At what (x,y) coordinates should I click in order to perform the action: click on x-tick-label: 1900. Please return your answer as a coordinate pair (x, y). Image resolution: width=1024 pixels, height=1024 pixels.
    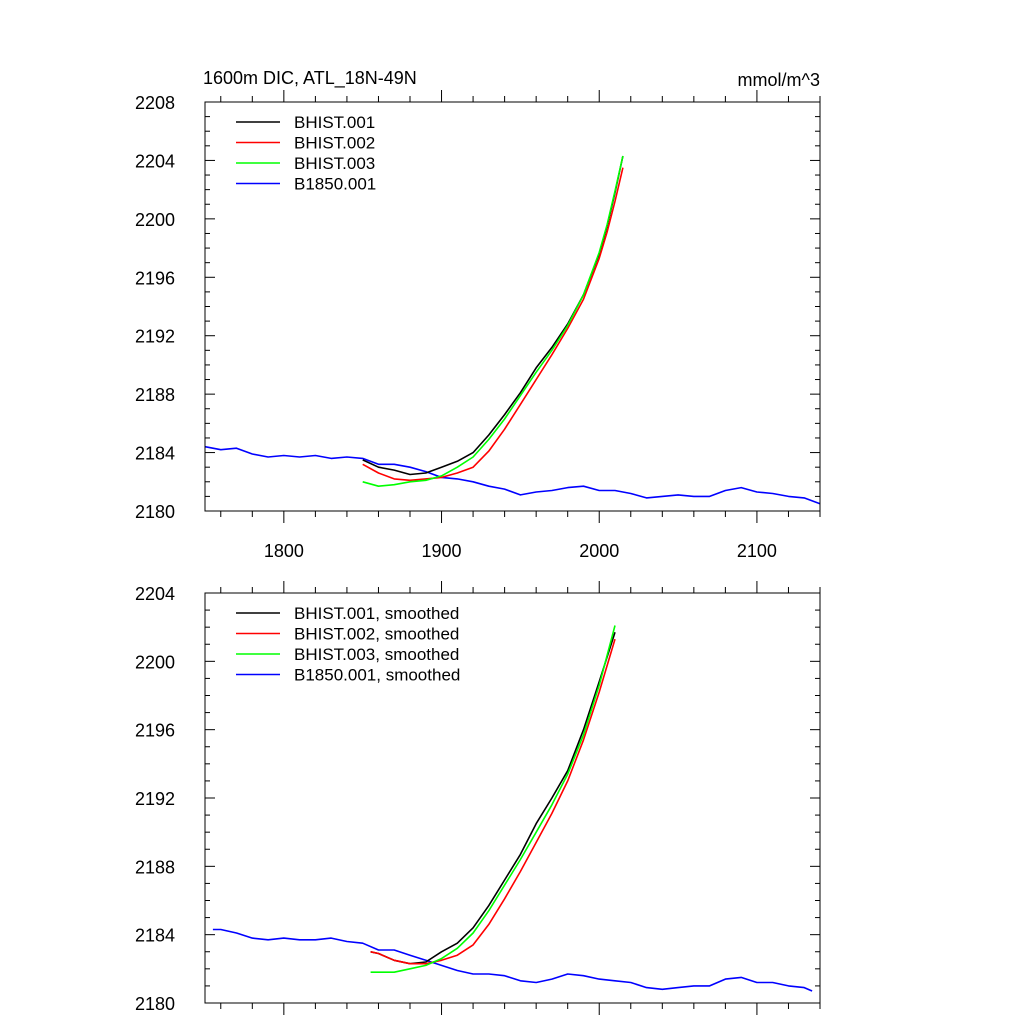
    Looking at the image, I should click on (442, 551).